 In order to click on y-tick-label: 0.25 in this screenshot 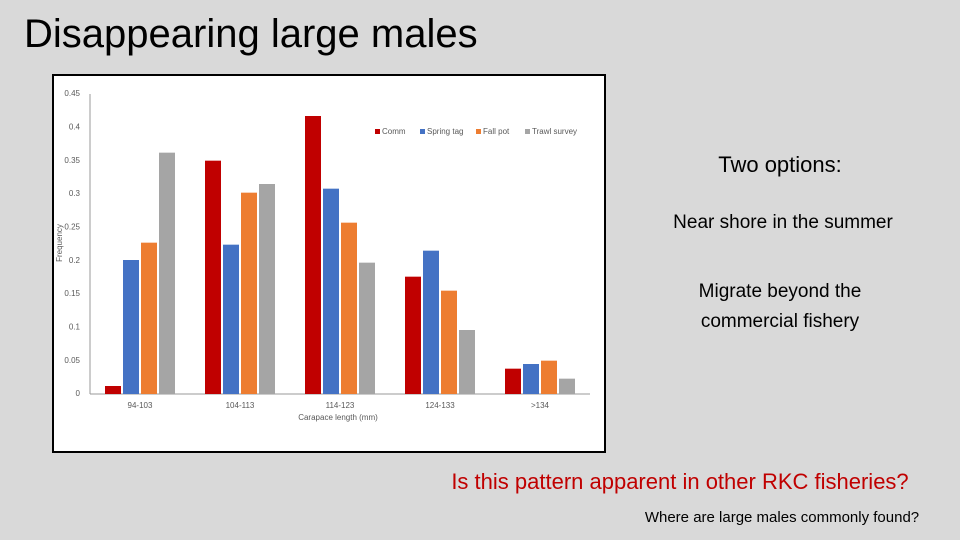, I will do `click(72, 226)`.